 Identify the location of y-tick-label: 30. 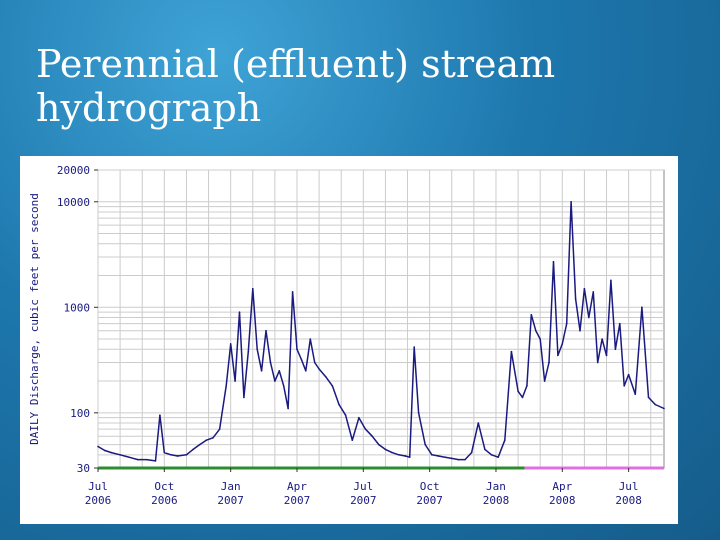
(83, 468).